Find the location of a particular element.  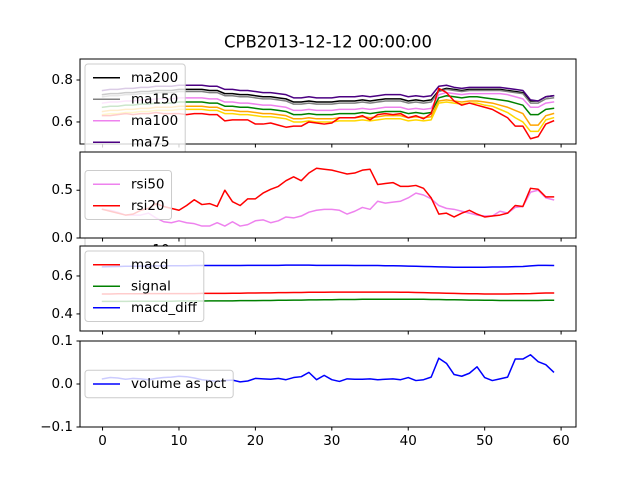

series-line is located at coordinates (328, 192).